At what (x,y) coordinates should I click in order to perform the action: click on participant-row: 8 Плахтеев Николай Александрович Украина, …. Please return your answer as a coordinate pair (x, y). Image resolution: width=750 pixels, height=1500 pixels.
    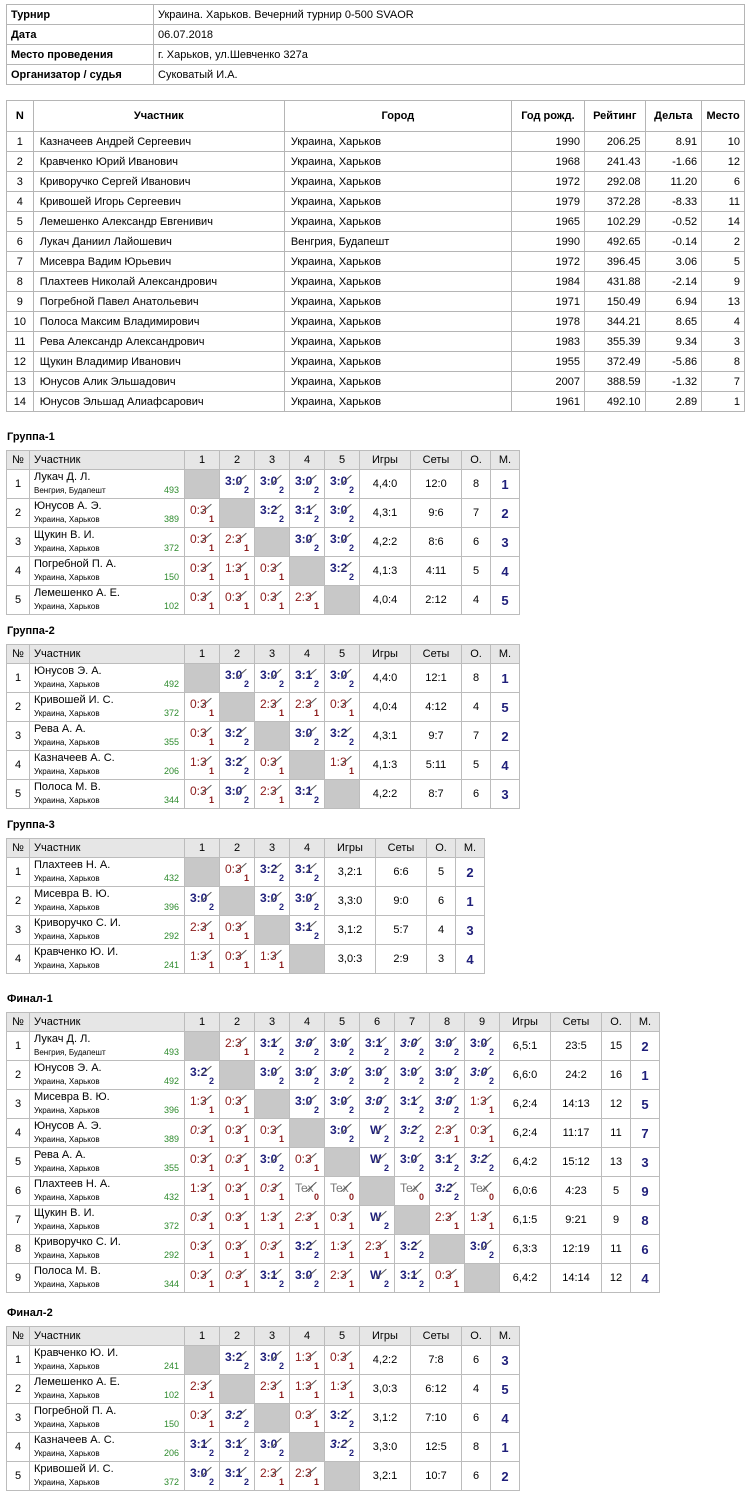
    Looking at the image, I should click on (375, 281).